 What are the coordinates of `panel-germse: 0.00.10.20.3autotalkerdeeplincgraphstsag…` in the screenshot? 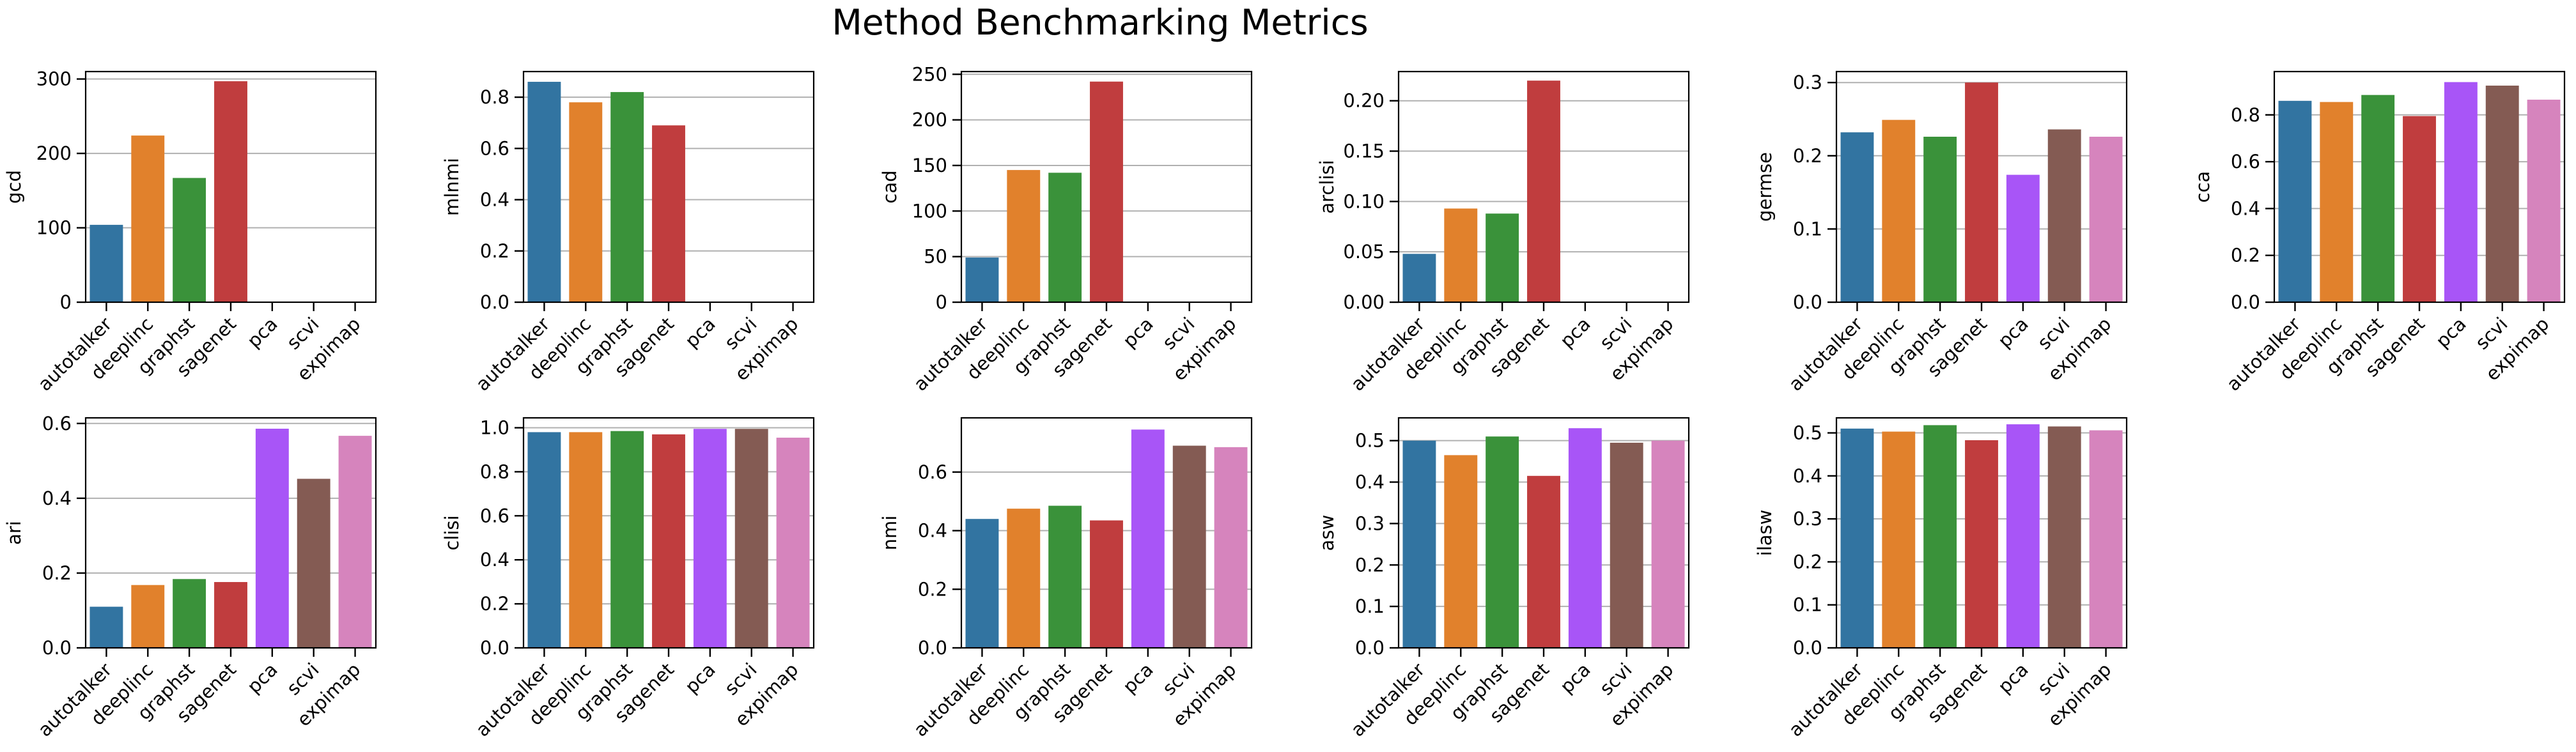 It's located at (1941, 232).